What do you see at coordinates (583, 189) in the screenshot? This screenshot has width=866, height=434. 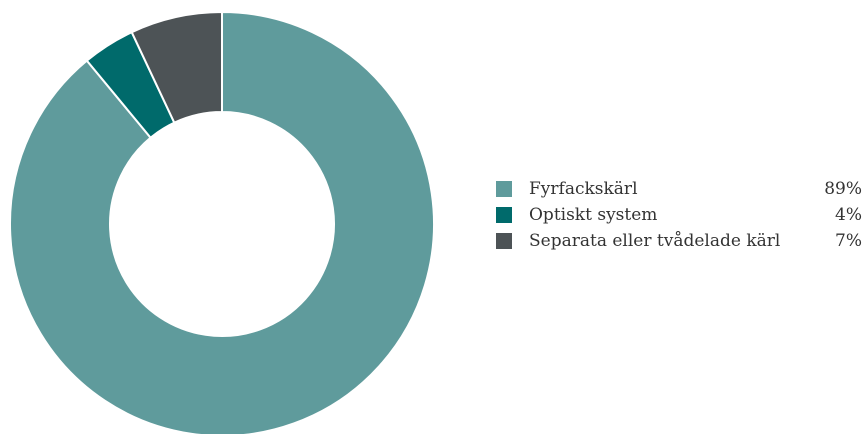 I see `legend-label: Fyrfackskärl` at bounding box center [583, 189].